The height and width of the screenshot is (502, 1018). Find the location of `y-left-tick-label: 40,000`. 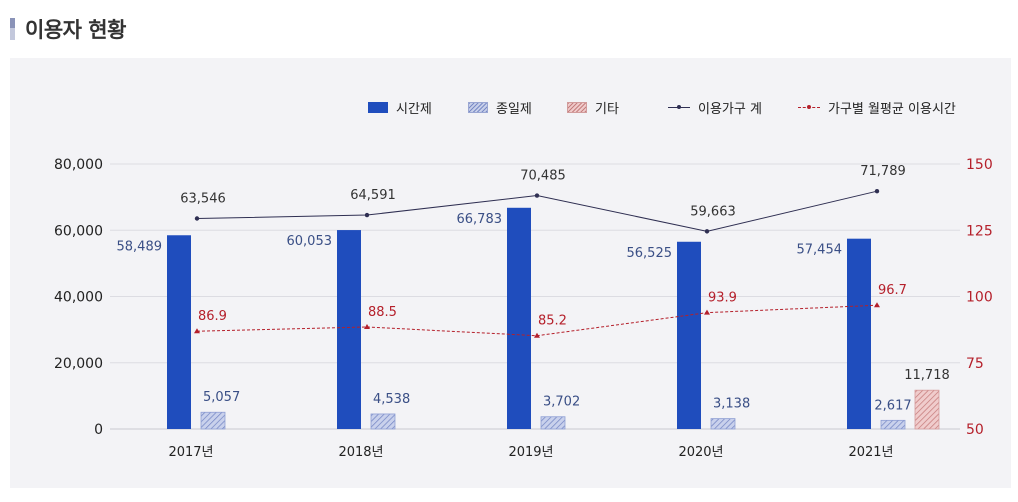

y-left-tick-label: 40,000 is located at coordinates (78, 298).